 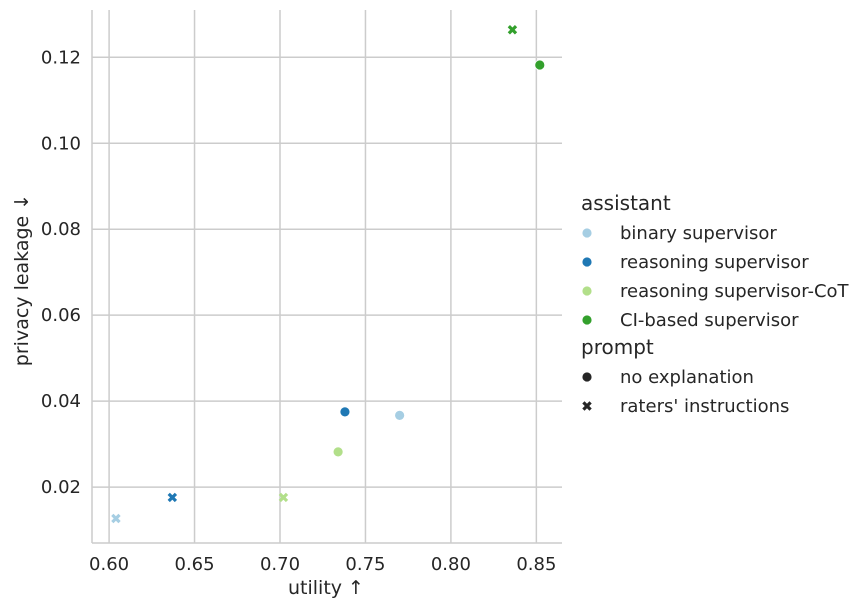 What do you see at coordinates (709, 320) in the screenshot?
I see `legend-label: CI-based supervisor` at bounding box center [709, 320].